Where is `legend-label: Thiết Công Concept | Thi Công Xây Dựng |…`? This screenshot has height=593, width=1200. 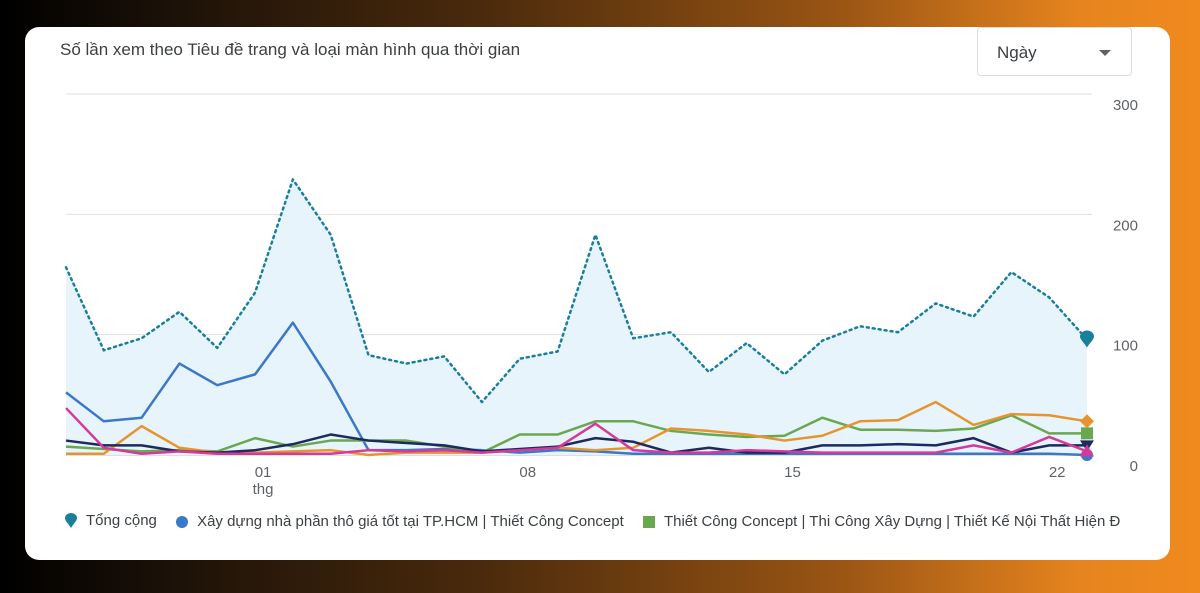 legend-label: Thiết Công Concept | Thi Công Xây Dựng |… is located at coordinates (892, 521).